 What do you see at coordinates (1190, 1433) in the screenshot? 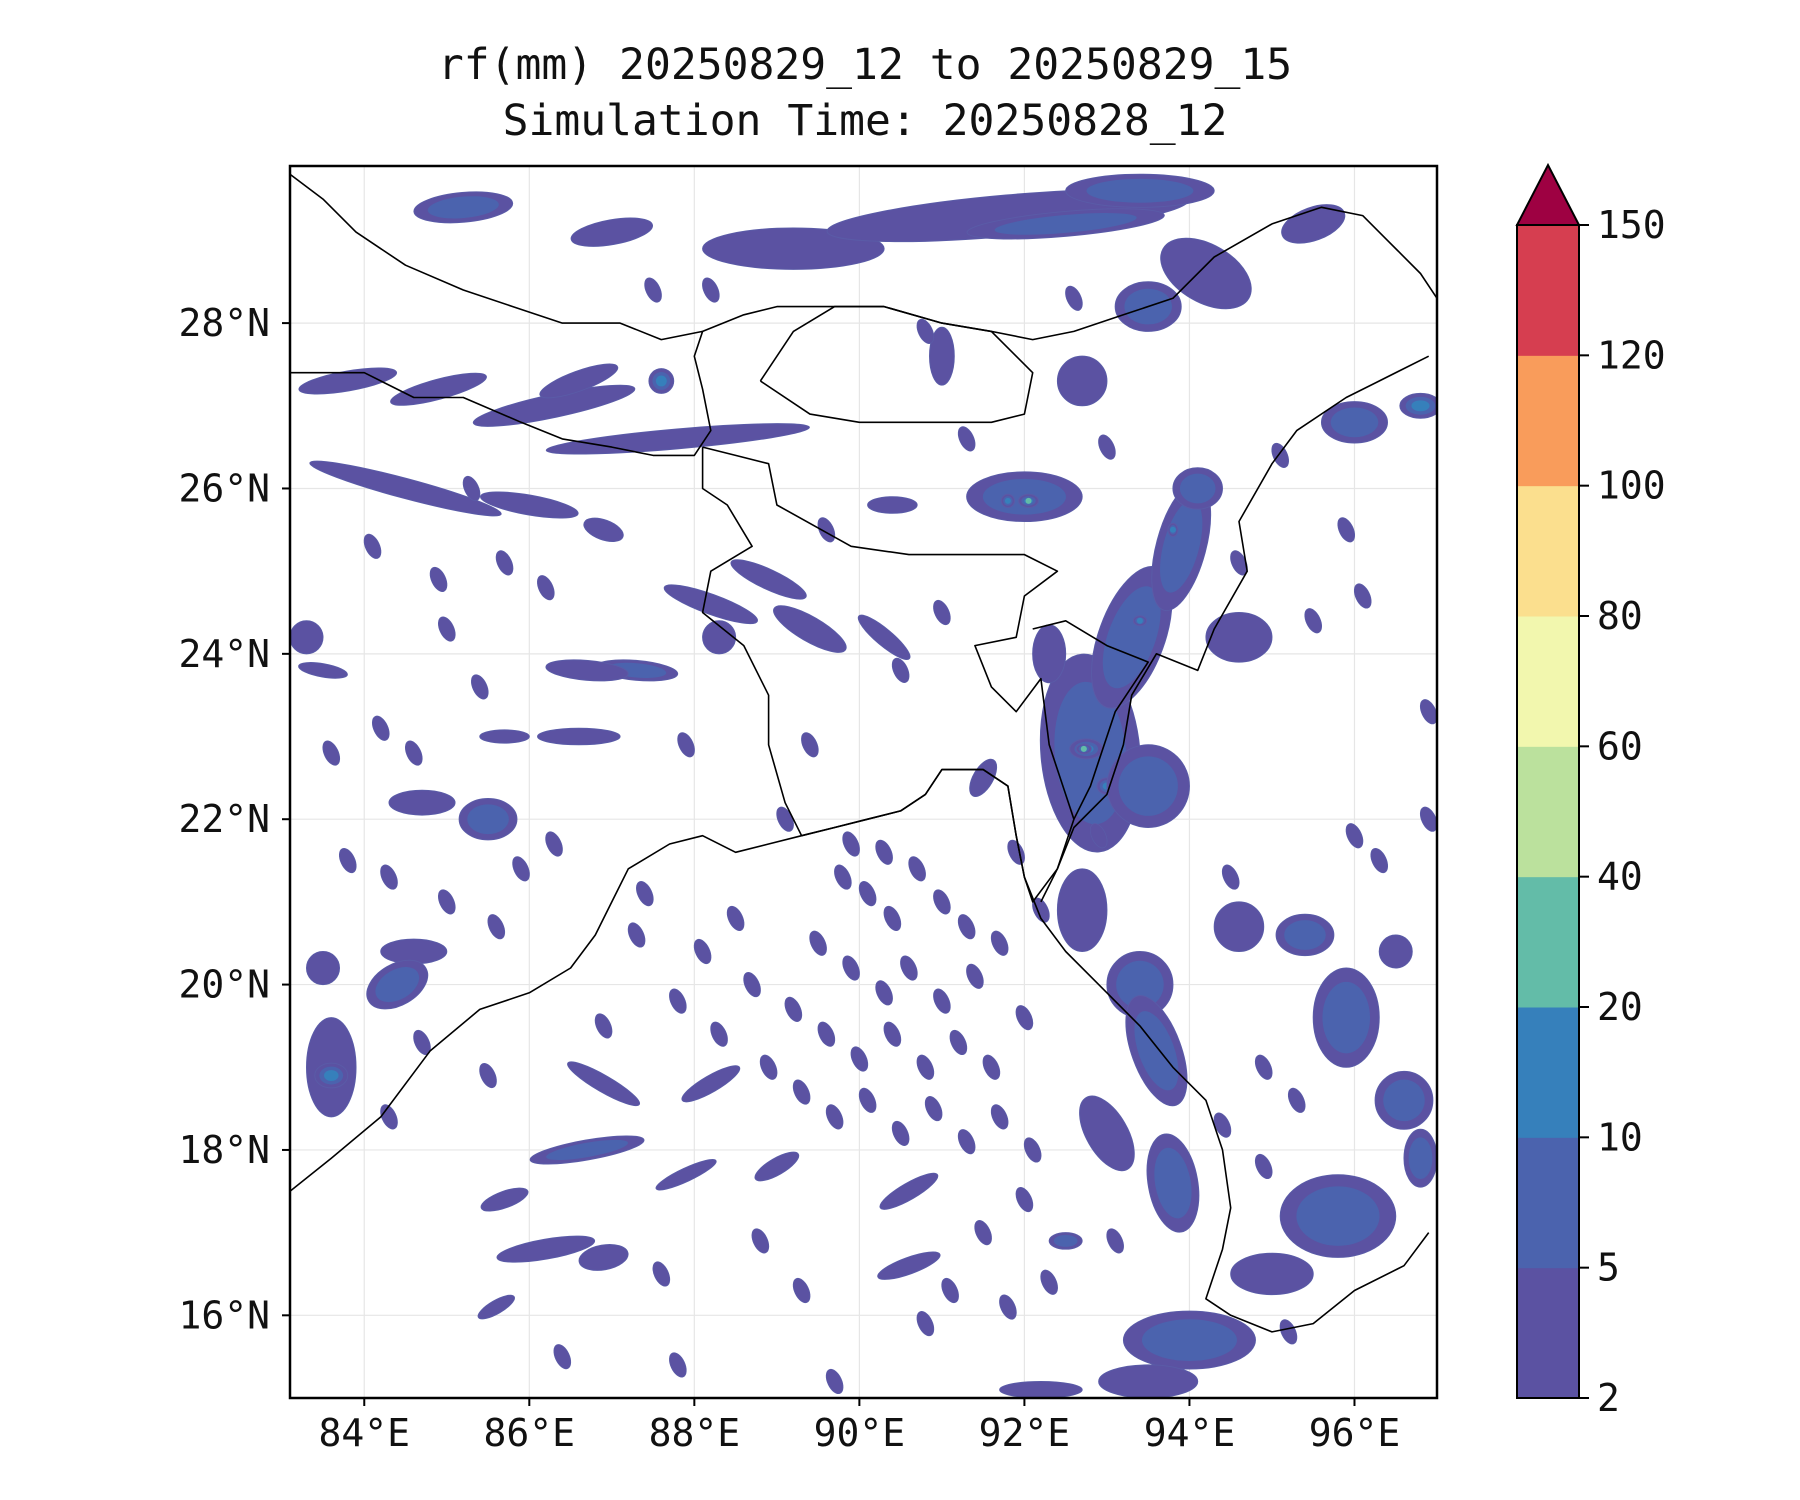
I see `lon-tick-label: 94°E` at bounding box center [1190, 1433].